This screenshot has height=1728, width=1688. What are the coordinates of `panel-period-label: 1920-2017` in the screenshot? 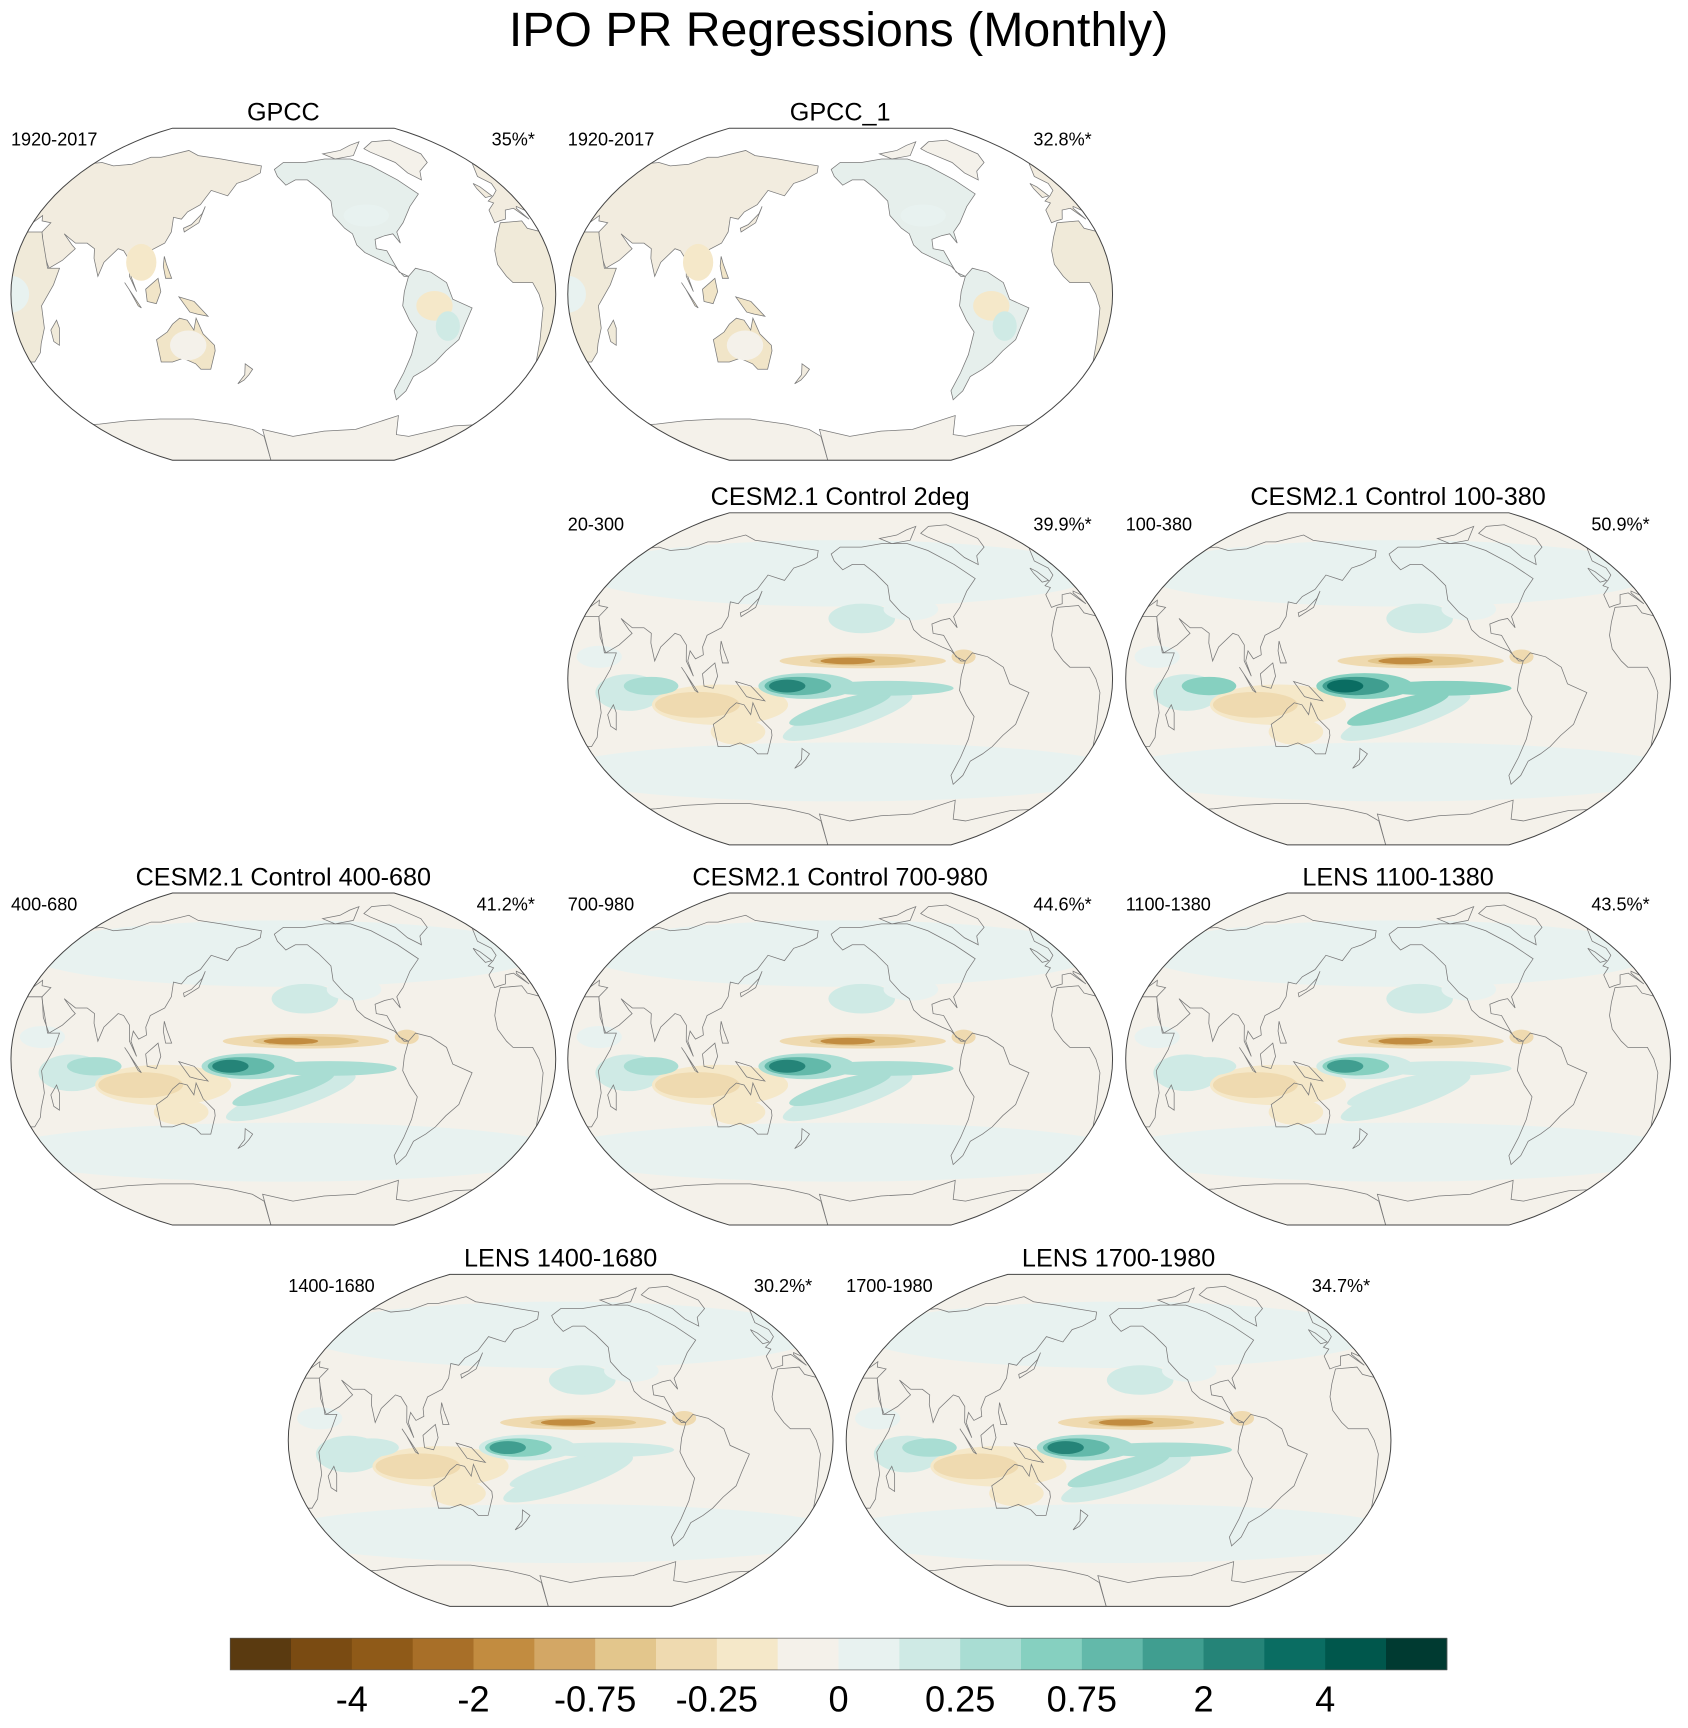 It's located at (611, 140).